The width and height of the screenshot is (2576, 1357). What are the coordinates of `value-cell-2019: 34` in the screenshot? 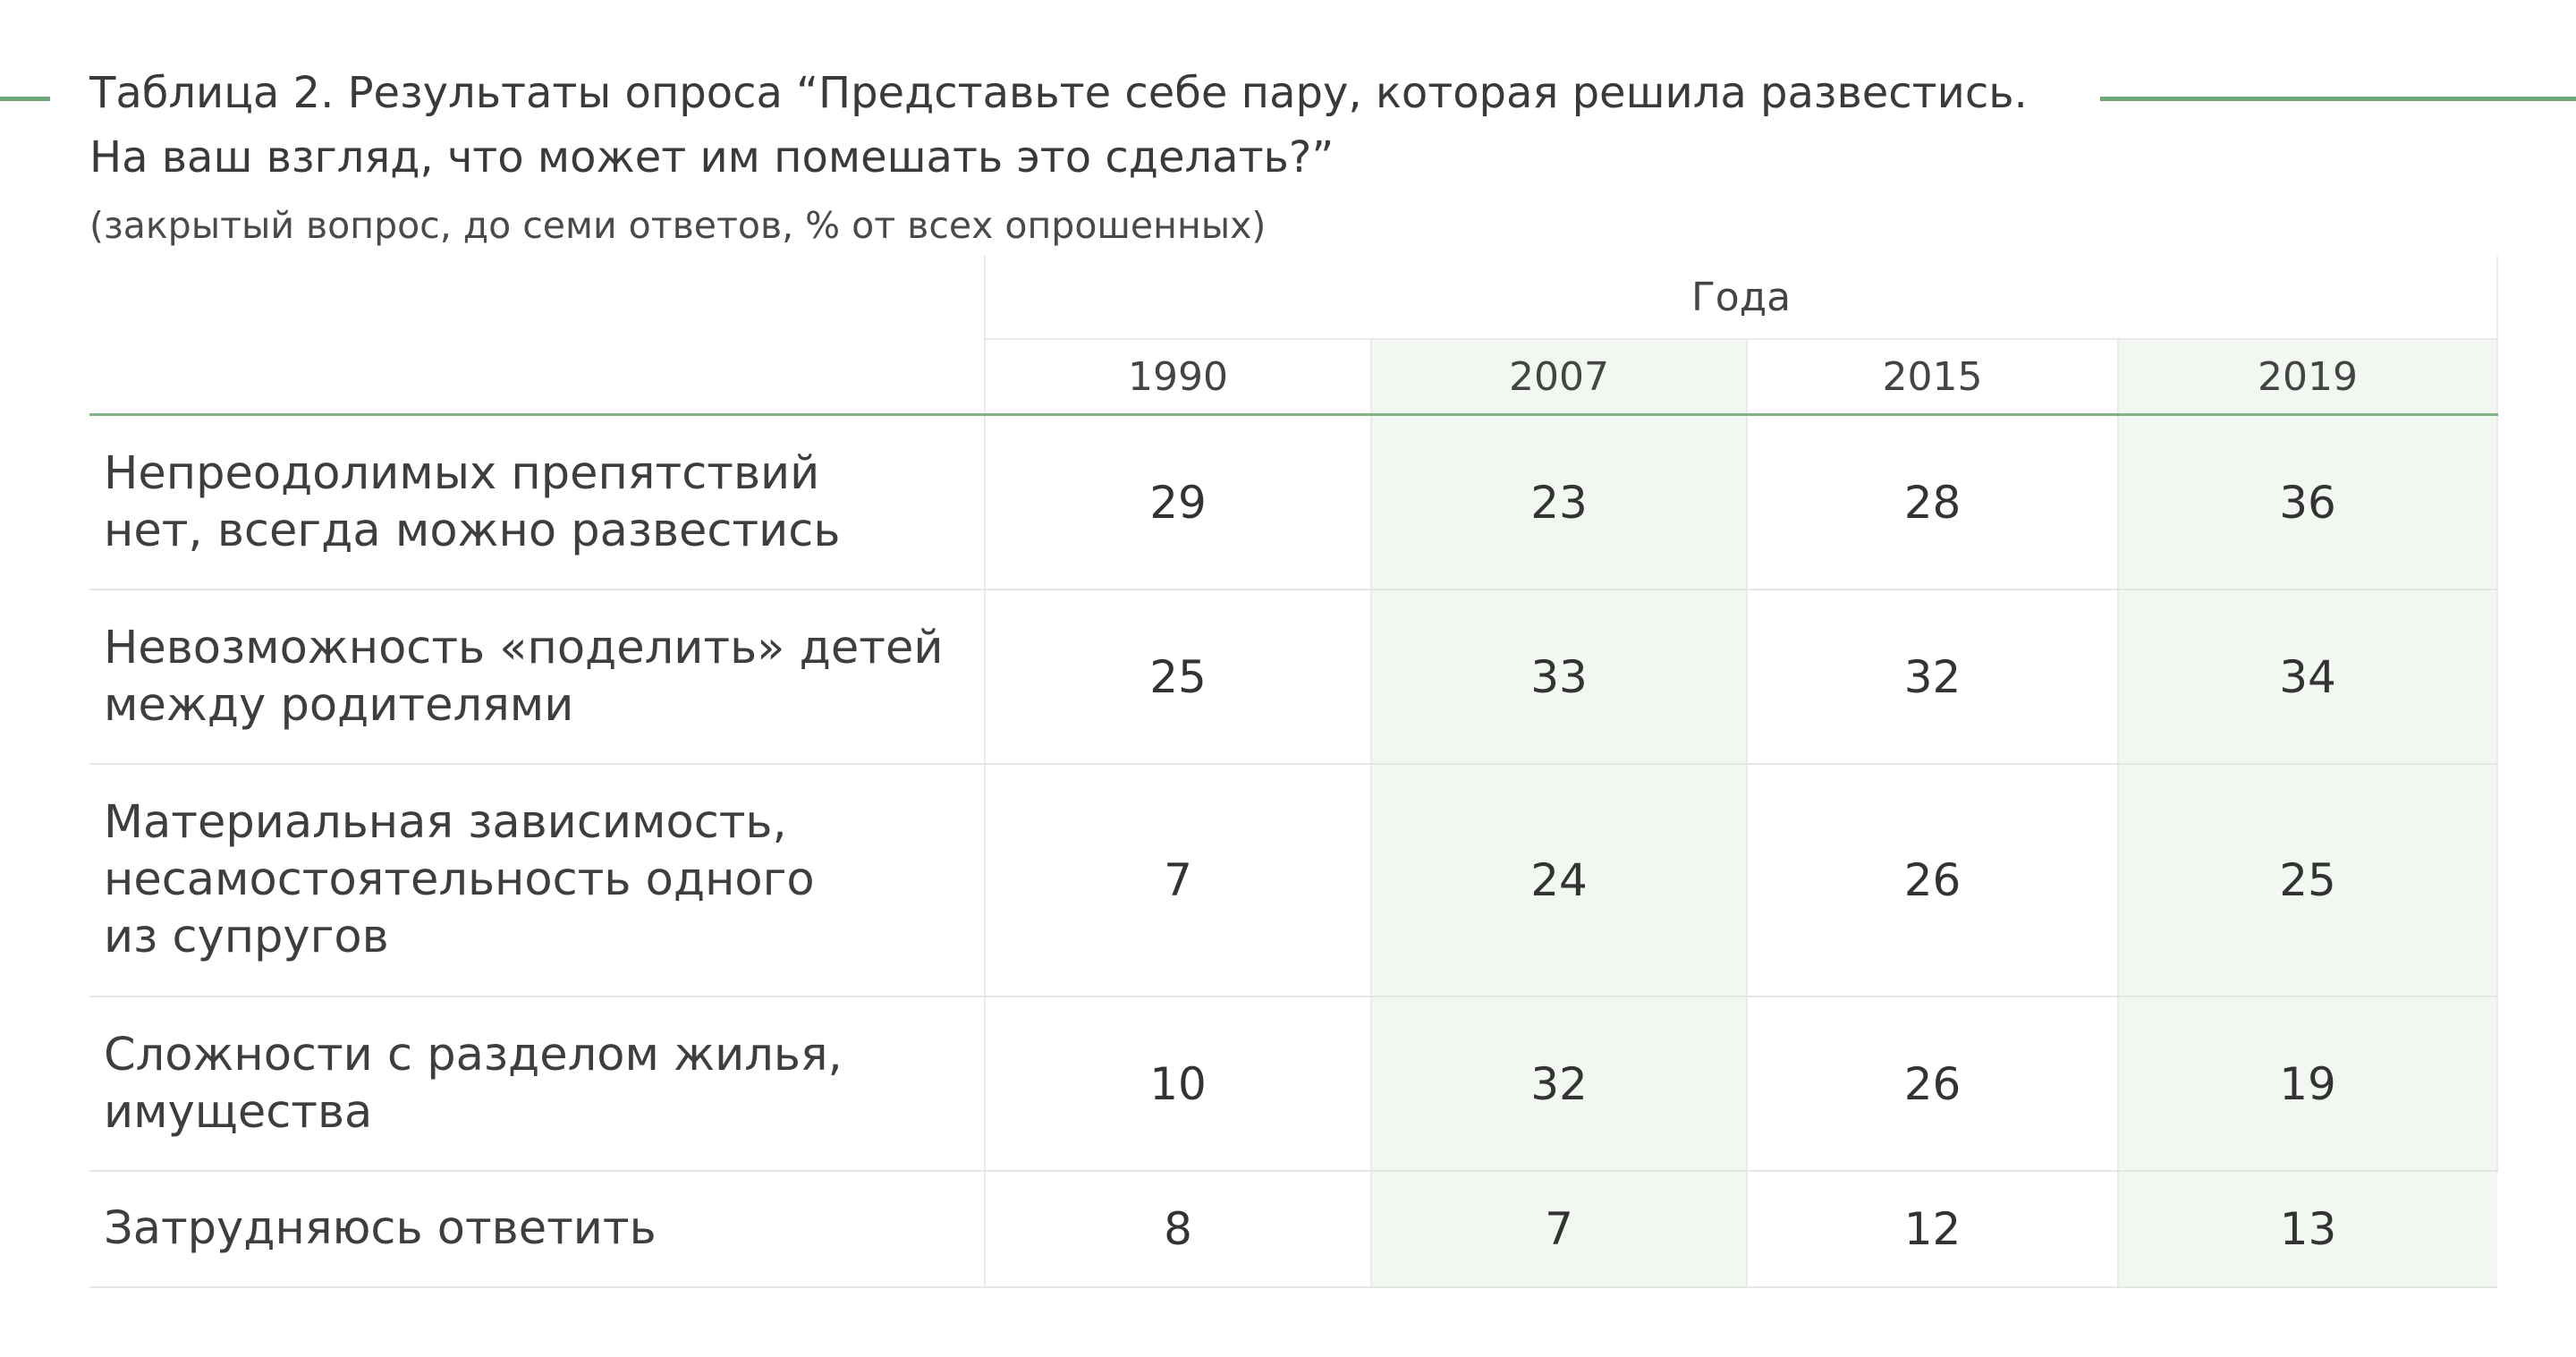 It's located at (2307, 677).